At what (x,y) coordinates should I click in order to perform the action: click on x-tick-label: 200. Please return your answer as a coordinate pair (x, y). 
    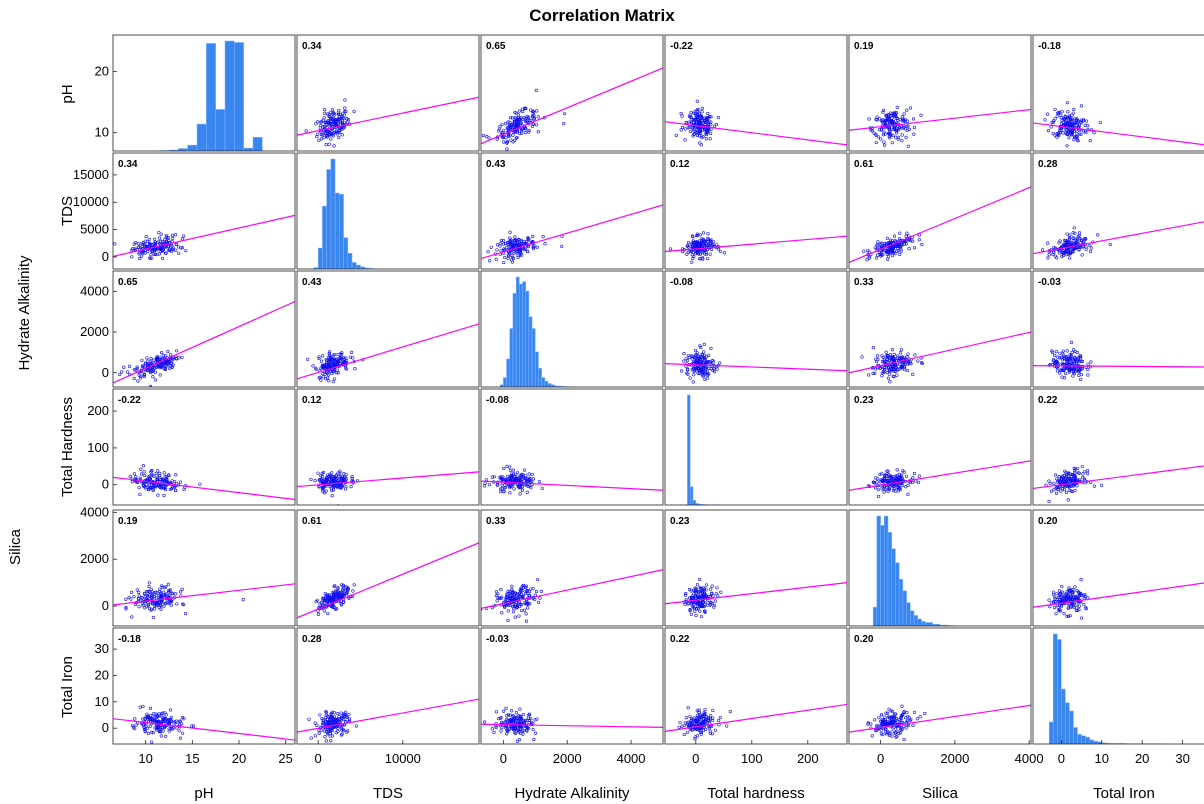
    Looking at the image, I should click on (808, 758).